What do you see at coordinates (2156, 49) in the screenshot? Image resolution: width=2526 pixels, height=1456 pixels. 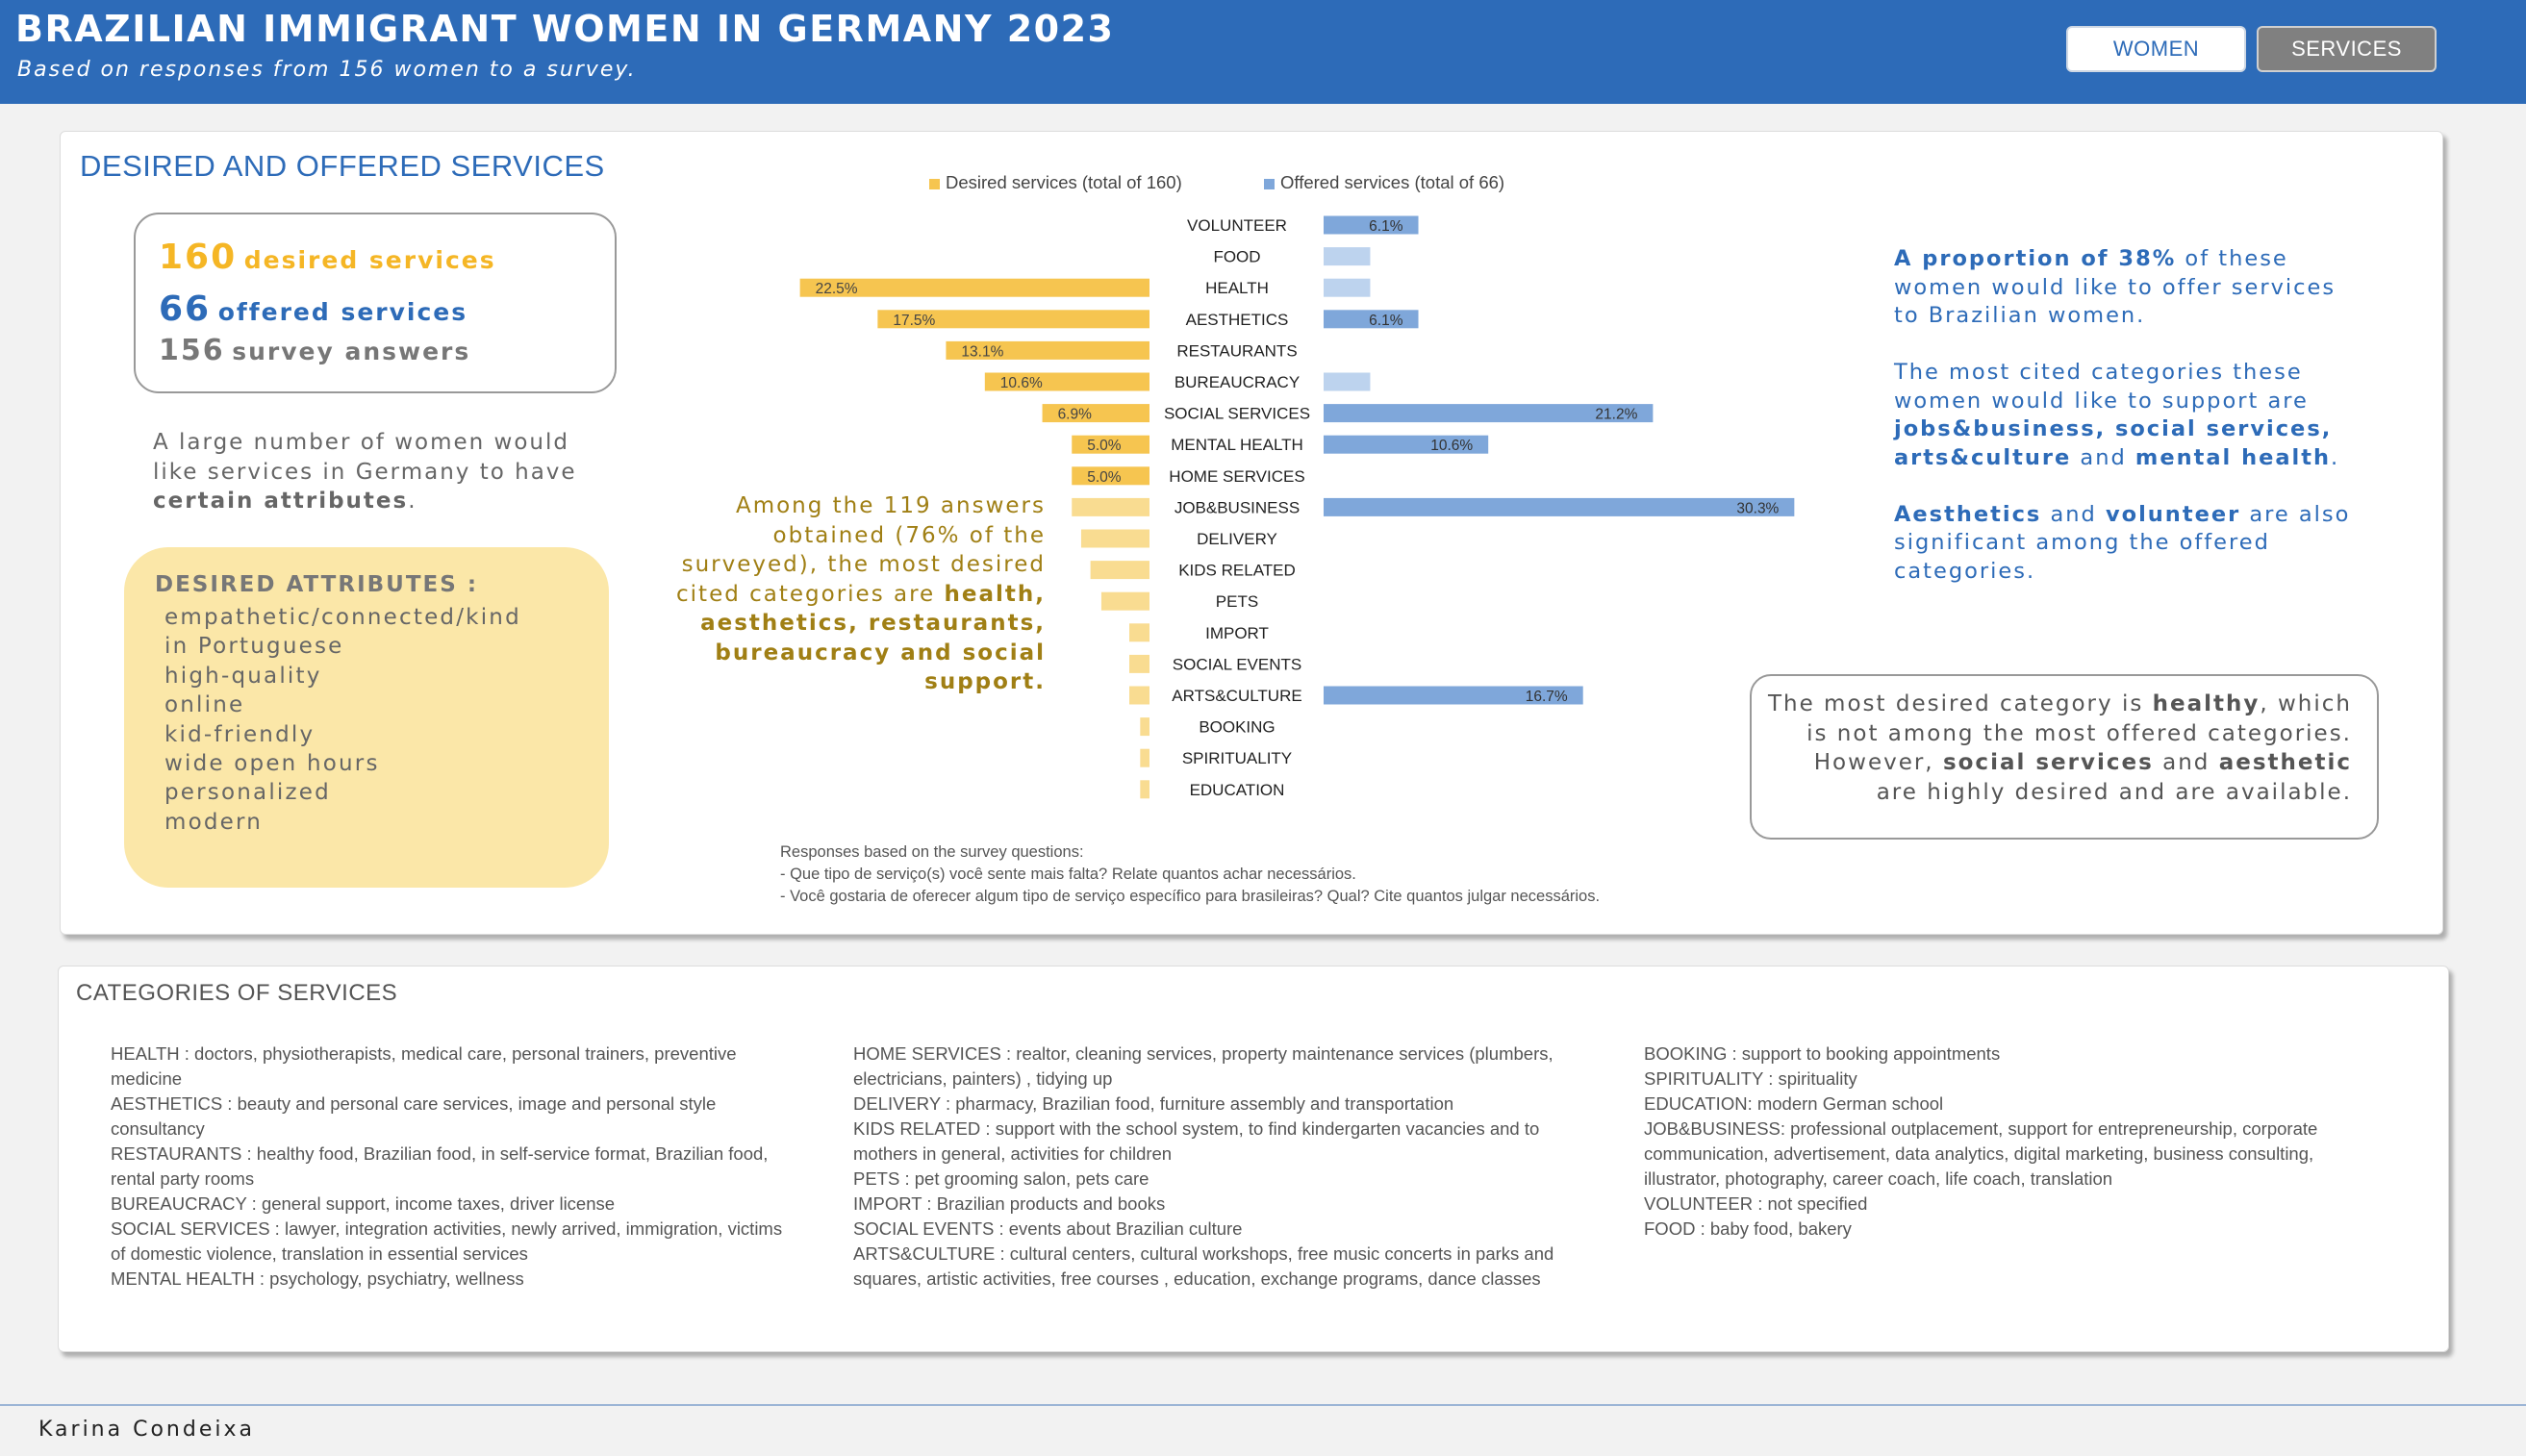 I see `tab-women: WOMEN` at bounding box center [2156, 49].